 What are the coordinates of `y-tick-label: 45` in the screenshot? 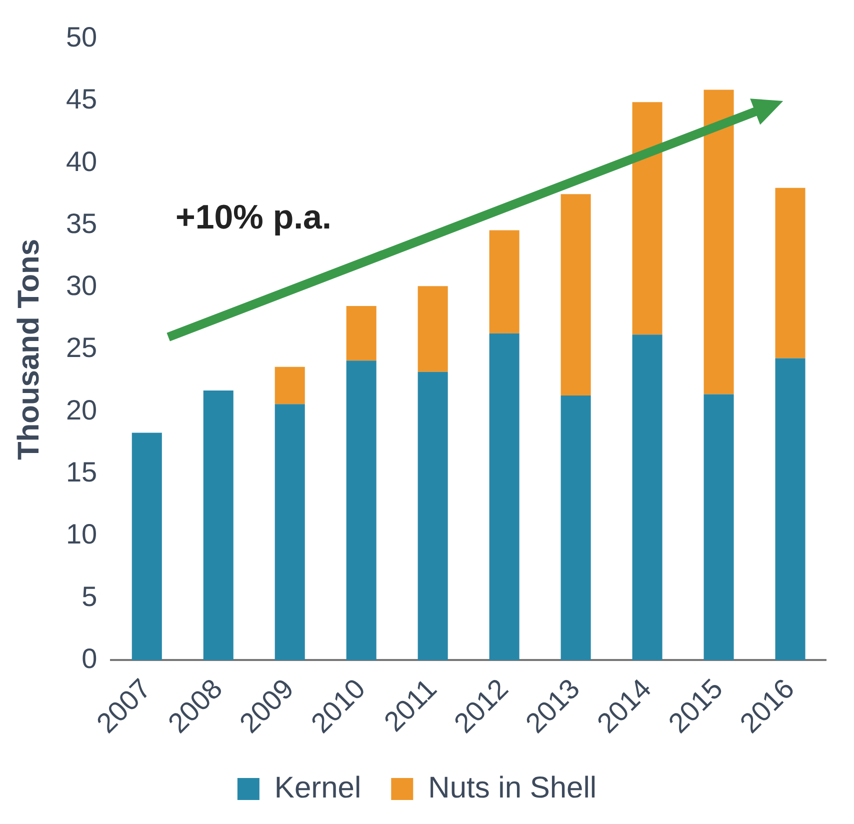 It's located at (82, 99).